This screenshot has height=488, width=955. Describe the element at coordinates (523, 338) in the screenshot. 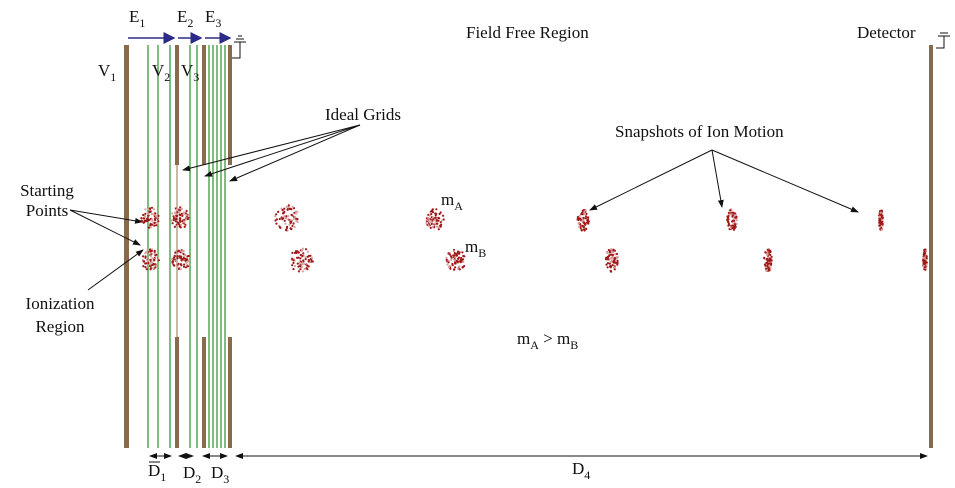

I see `relation-base: m` at that location.